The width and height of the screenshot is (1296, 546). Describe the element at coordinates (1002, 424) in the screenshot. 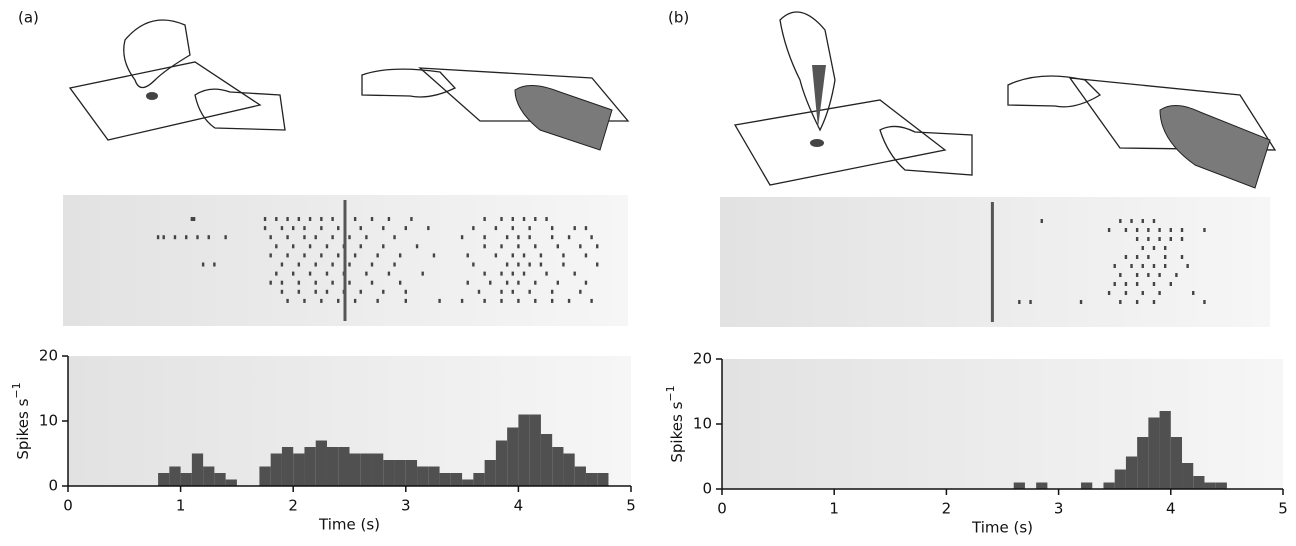

I see `plot-background` at that location.